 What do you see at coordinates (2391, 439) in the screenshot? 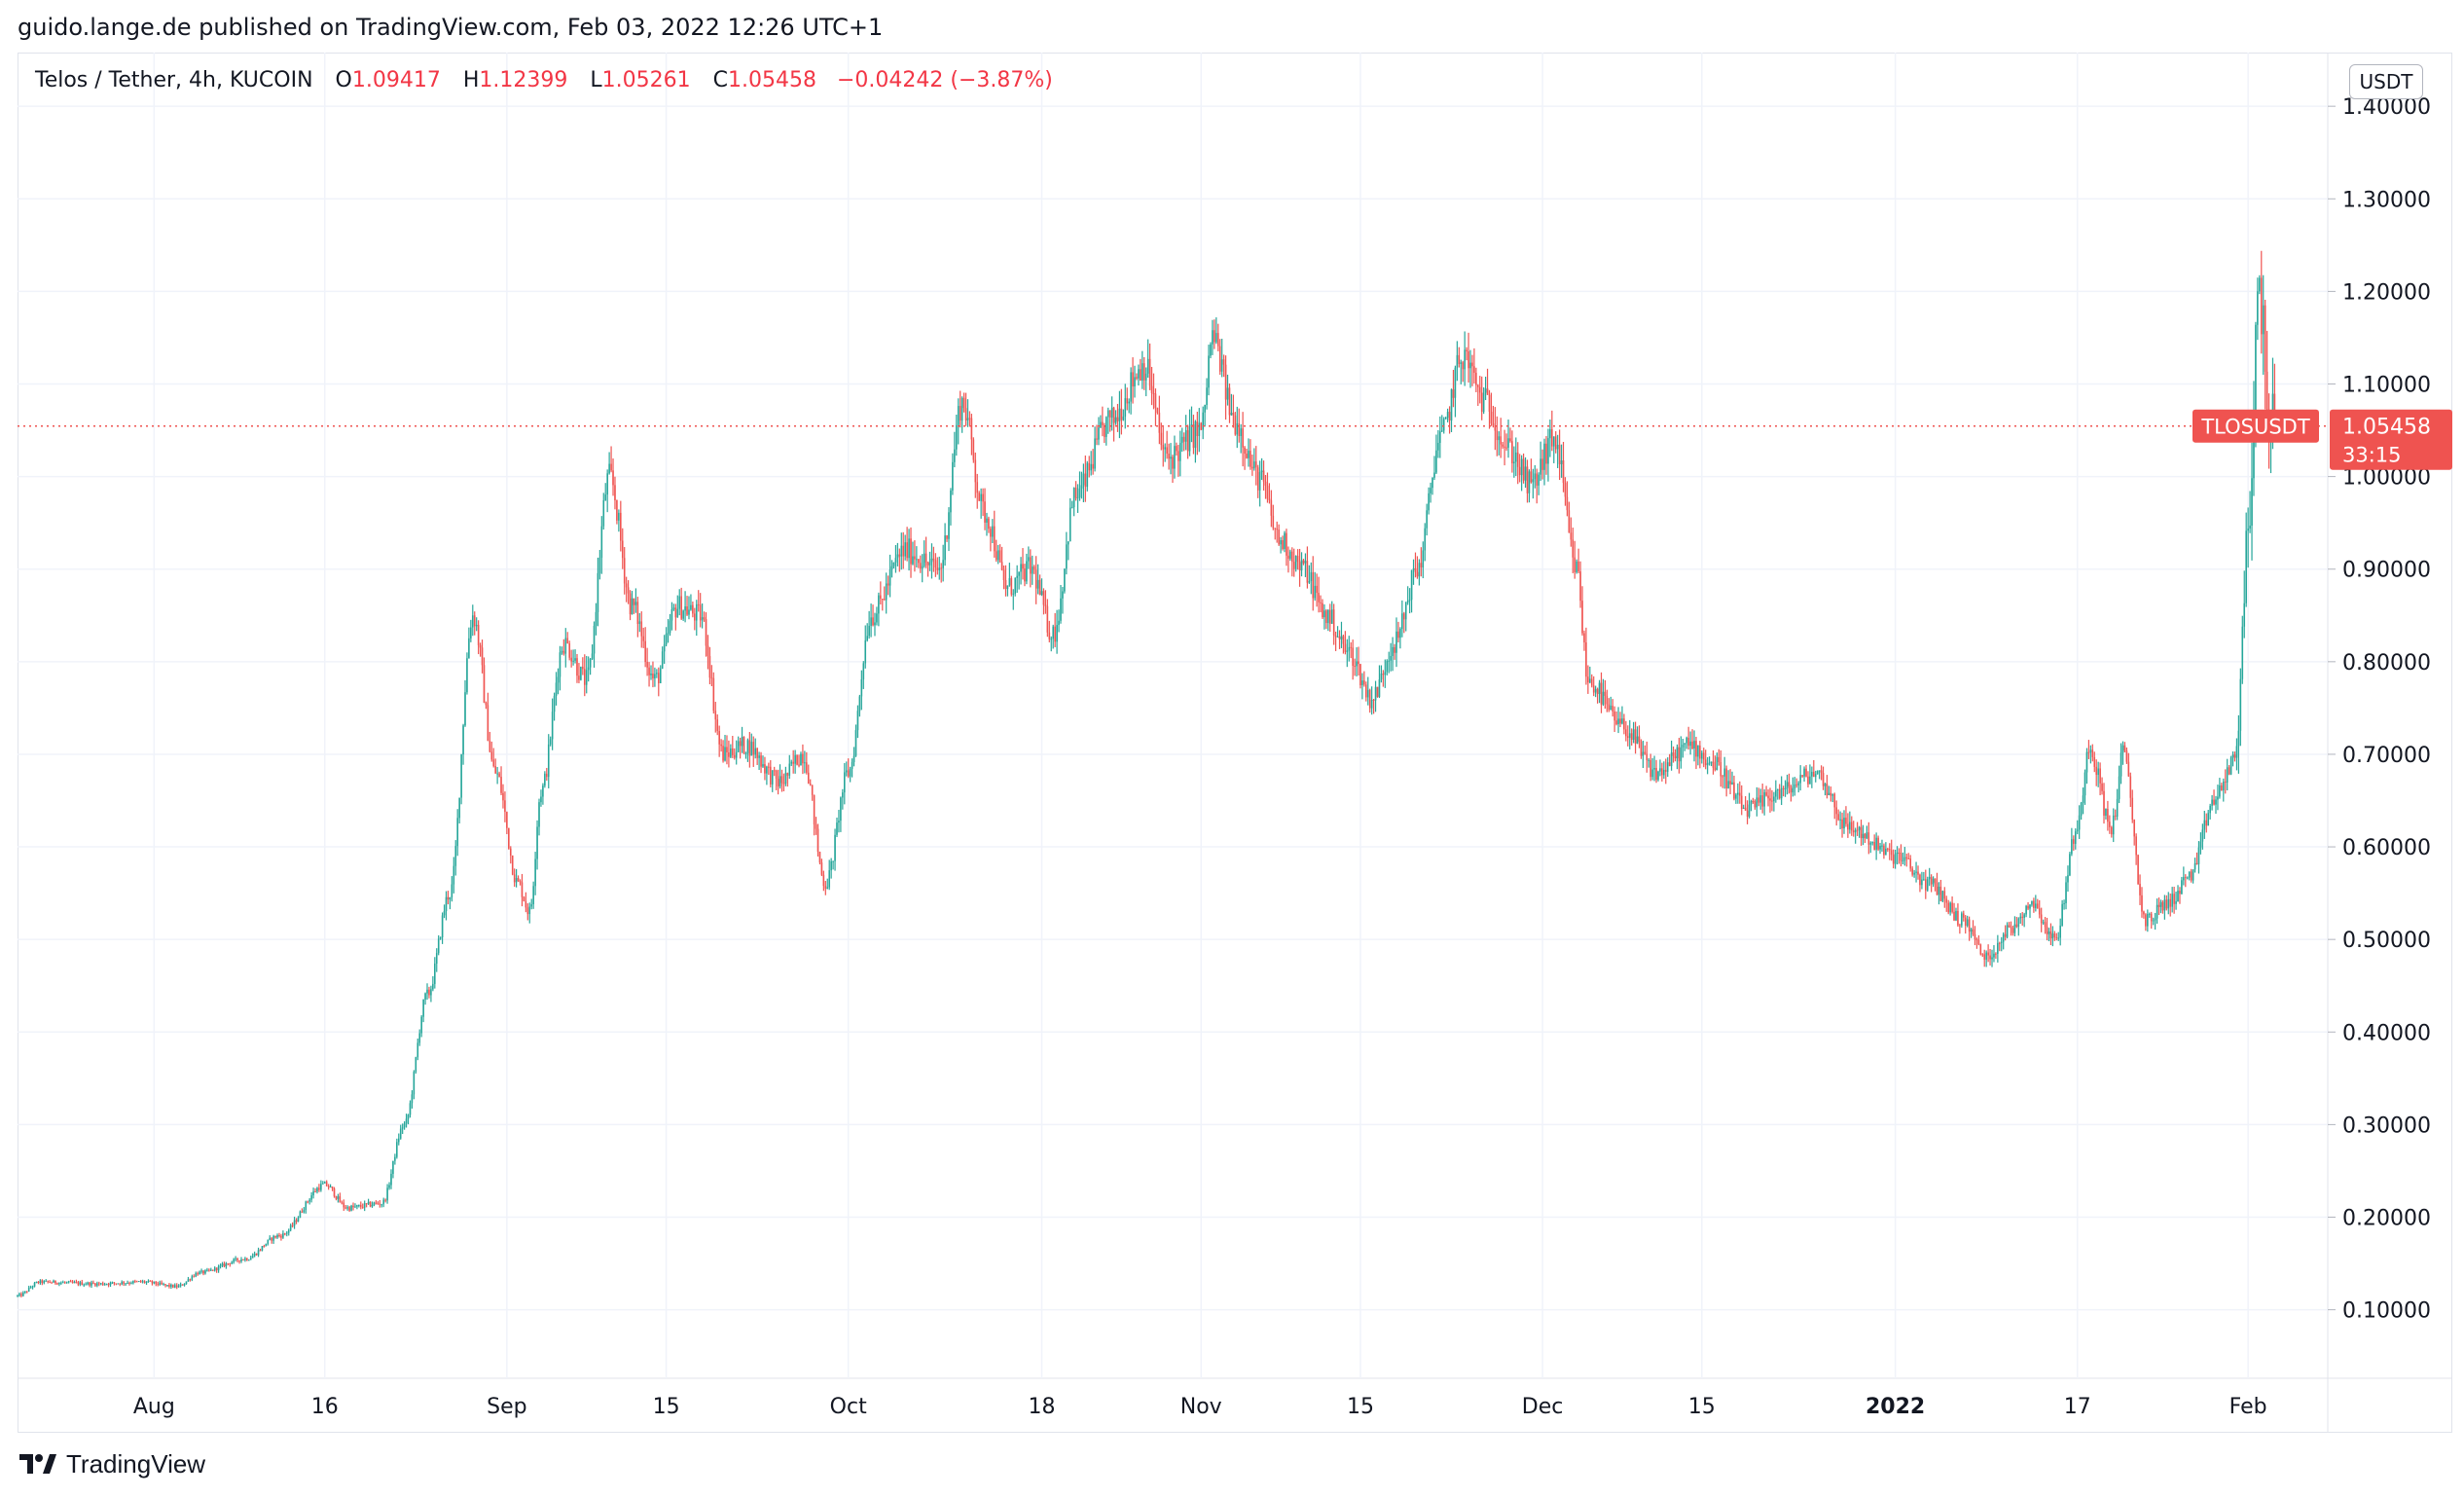
I see `price-tag-box` at bounding box center [2391, 439].